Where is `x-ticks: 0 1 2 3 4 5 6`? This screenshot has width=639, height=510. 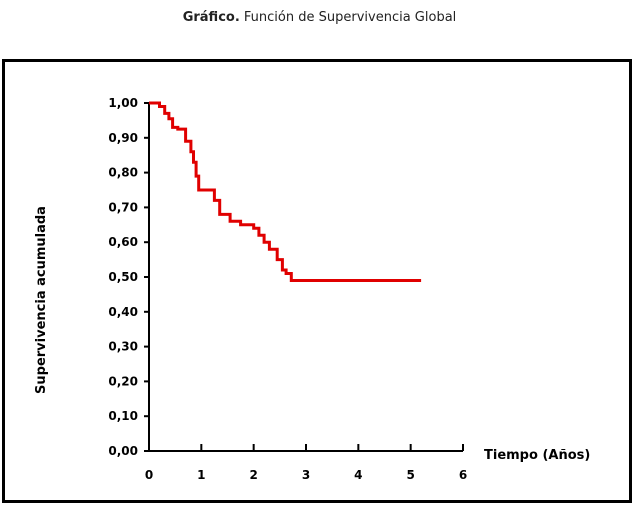
x-ticks: 0 1 2 3 4 5 6 is located at coordinates (306, 463).